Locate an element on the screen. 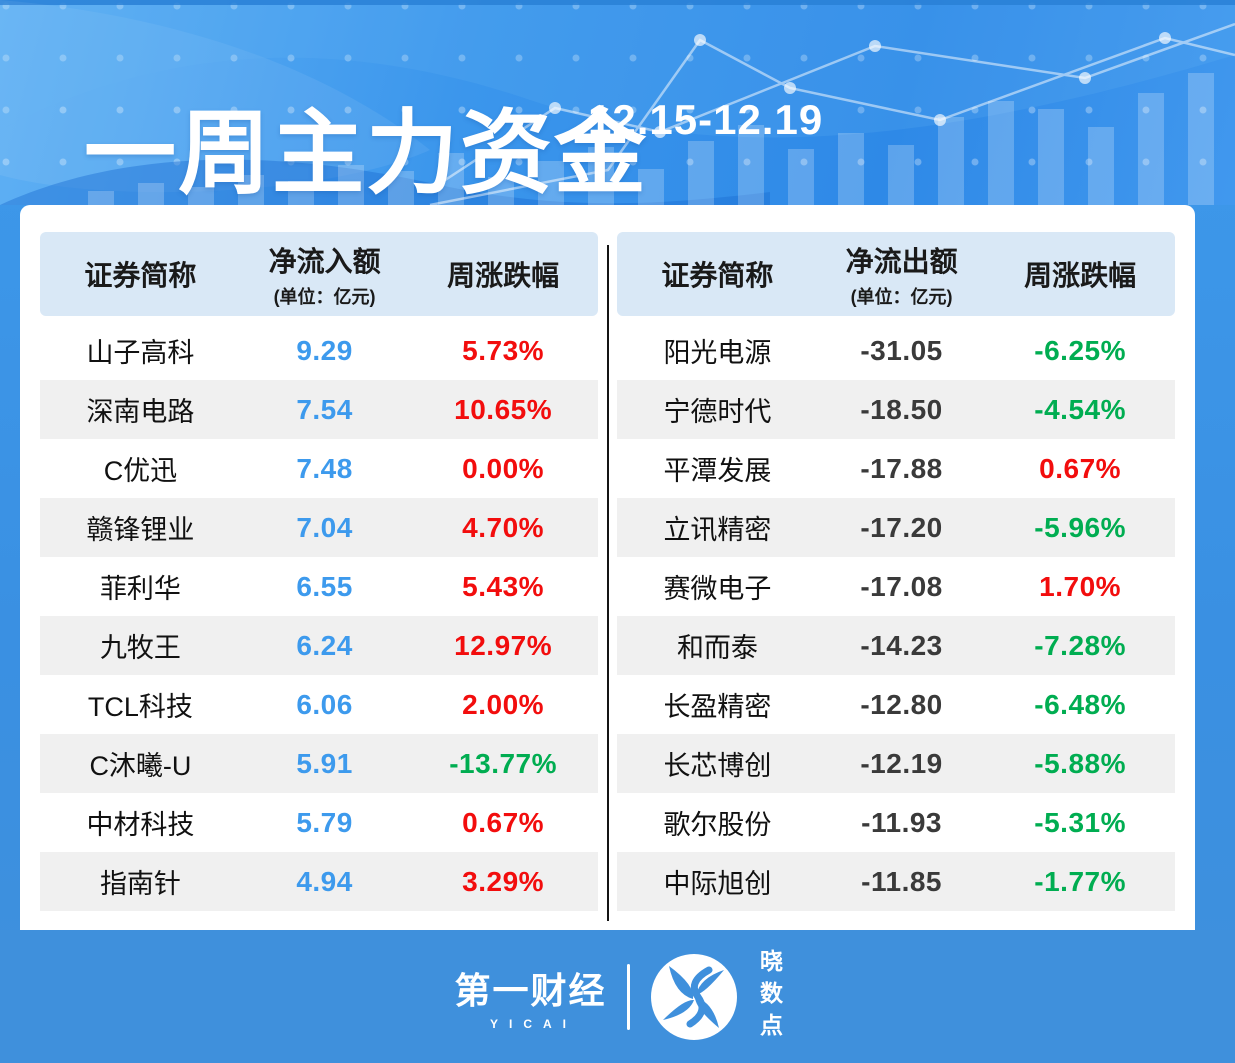 This screenshot has width=1235, height=1063. weekly-change: -5.96% is located at coordinates (1080, 527).